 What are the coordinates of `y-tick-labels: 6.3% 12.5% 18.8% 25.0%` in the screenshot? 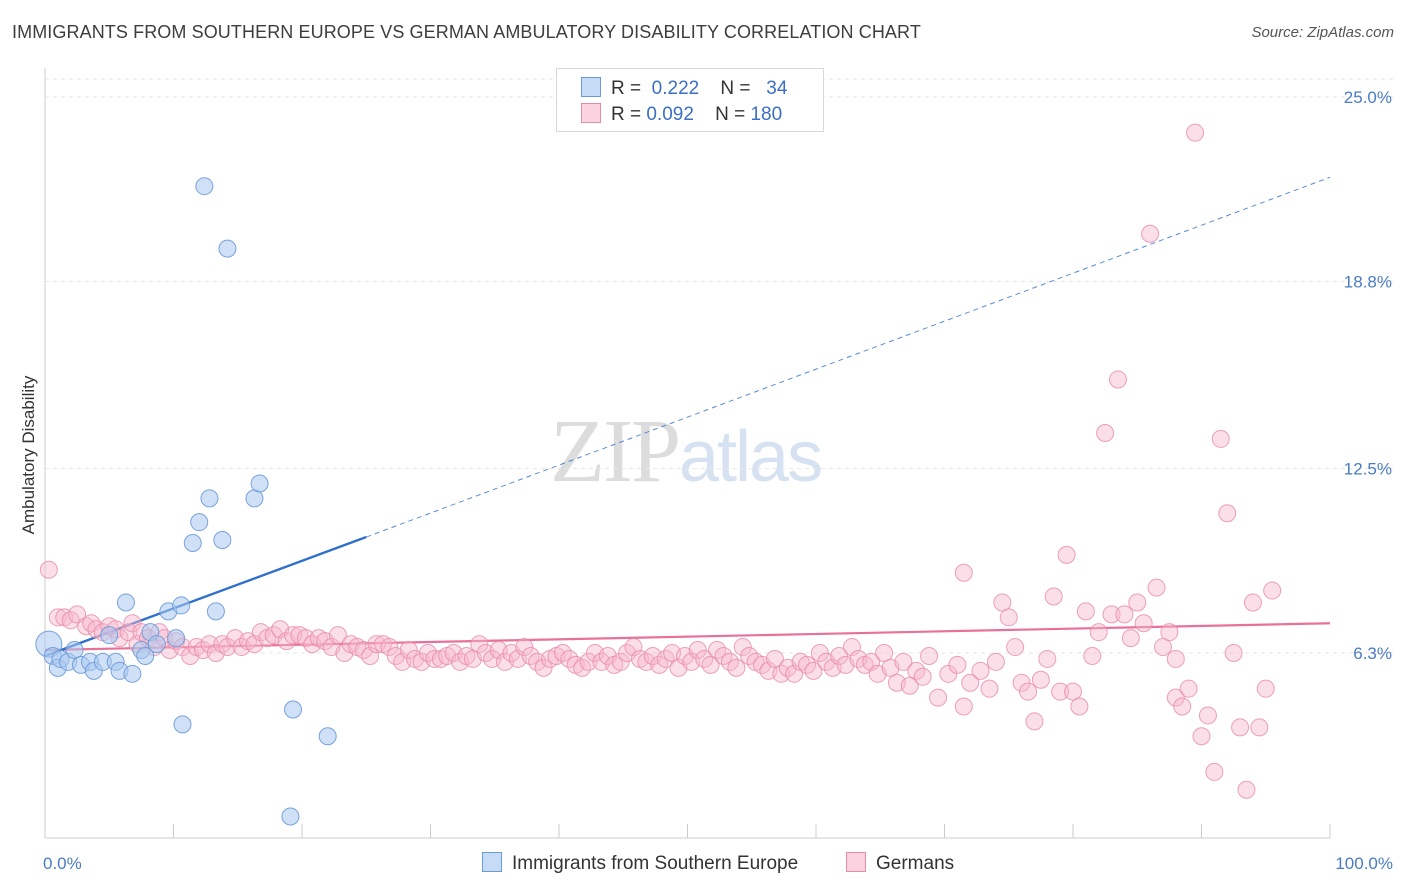 It's located at (1368, 375).